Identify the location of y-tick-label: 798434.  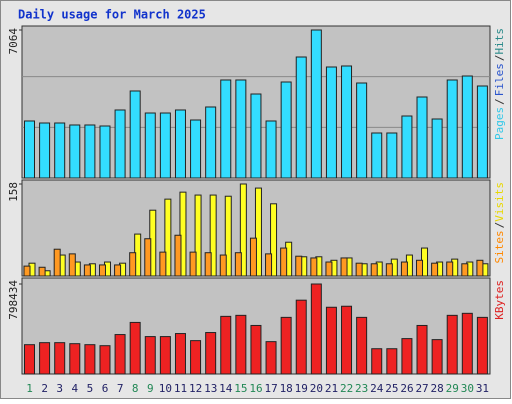
(13, 300).